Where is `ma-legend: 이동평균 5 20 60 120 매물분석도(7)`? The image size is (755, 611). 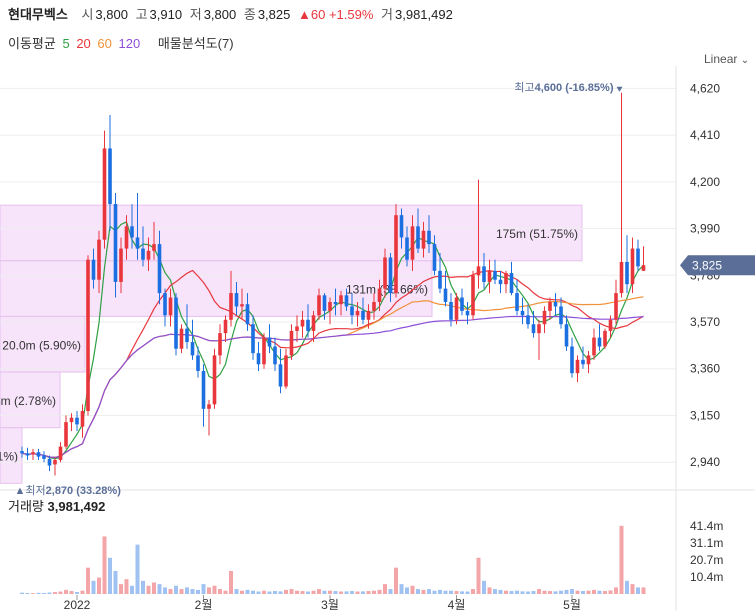
ma-legend: 이동평균 5 20 60 120 매물분석도(7) is located at coordinates (122, 42).